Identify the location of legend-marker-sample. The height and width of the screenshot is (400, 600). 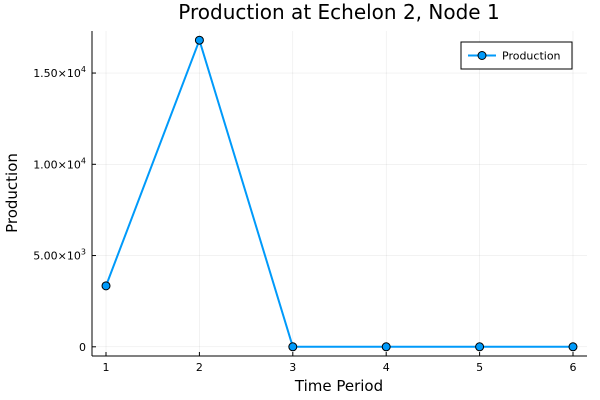
(482, 55).